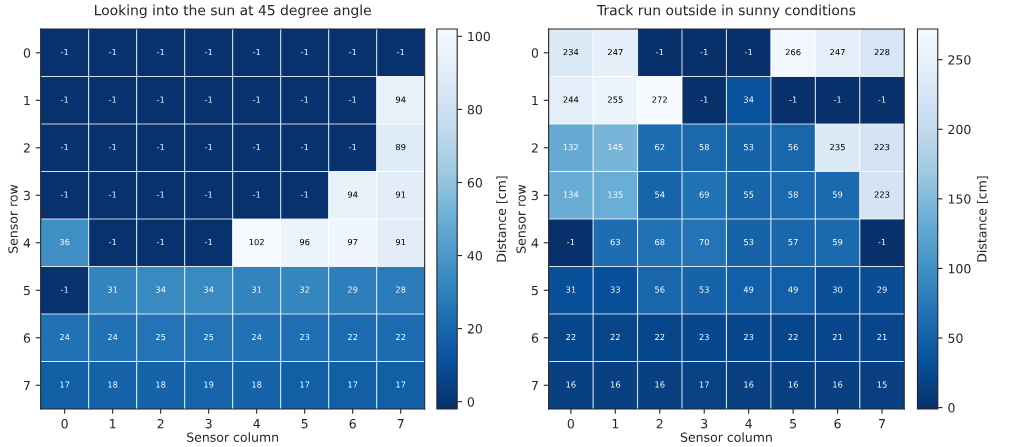 This screenshot has height=447, width=1016. Describe the element at coordinates (26, 148) in the screenshot. I see `y-tick-label: 2` at that location.